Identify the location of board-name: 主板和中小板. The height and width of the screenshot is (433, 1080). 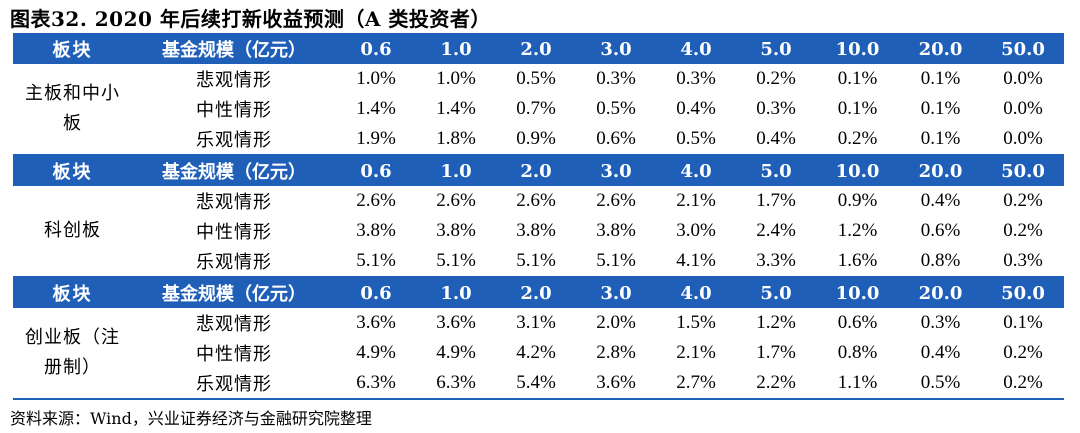
(72, 110).